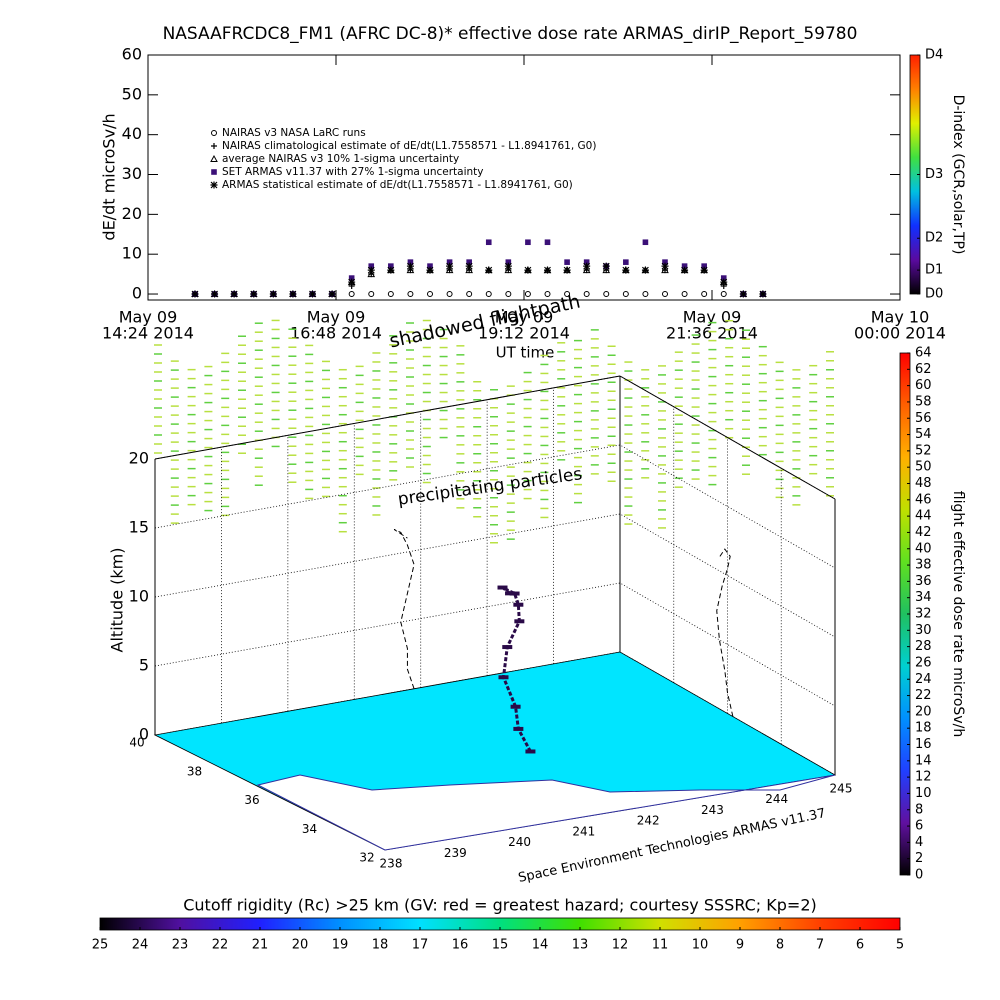 The image size is (1000, 1000). Describe the element at coordinates (132, 93) in the screenshot. I see `y-tick-label: 50` at that location.